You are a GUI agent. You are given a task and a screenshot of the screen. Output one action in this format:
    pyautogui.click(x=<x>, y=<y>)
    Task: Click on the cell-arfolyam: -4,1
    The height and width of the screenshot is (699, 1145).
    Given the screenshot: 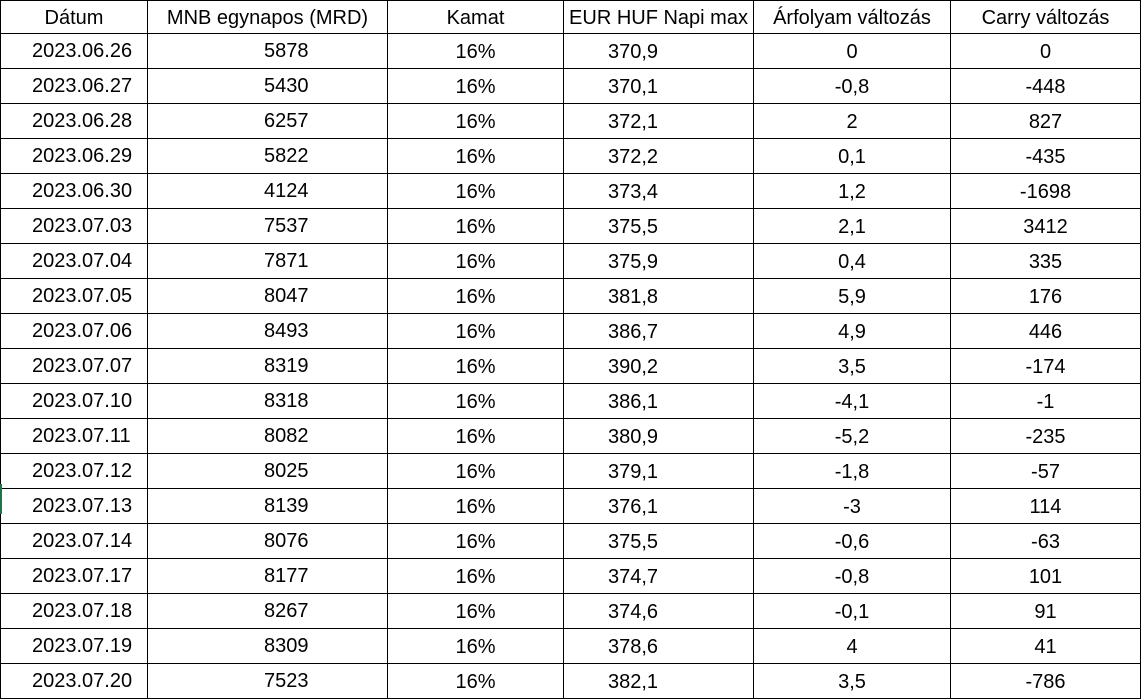 What is the action you would take?
    pyautogui.click(x=852, y=401)
    